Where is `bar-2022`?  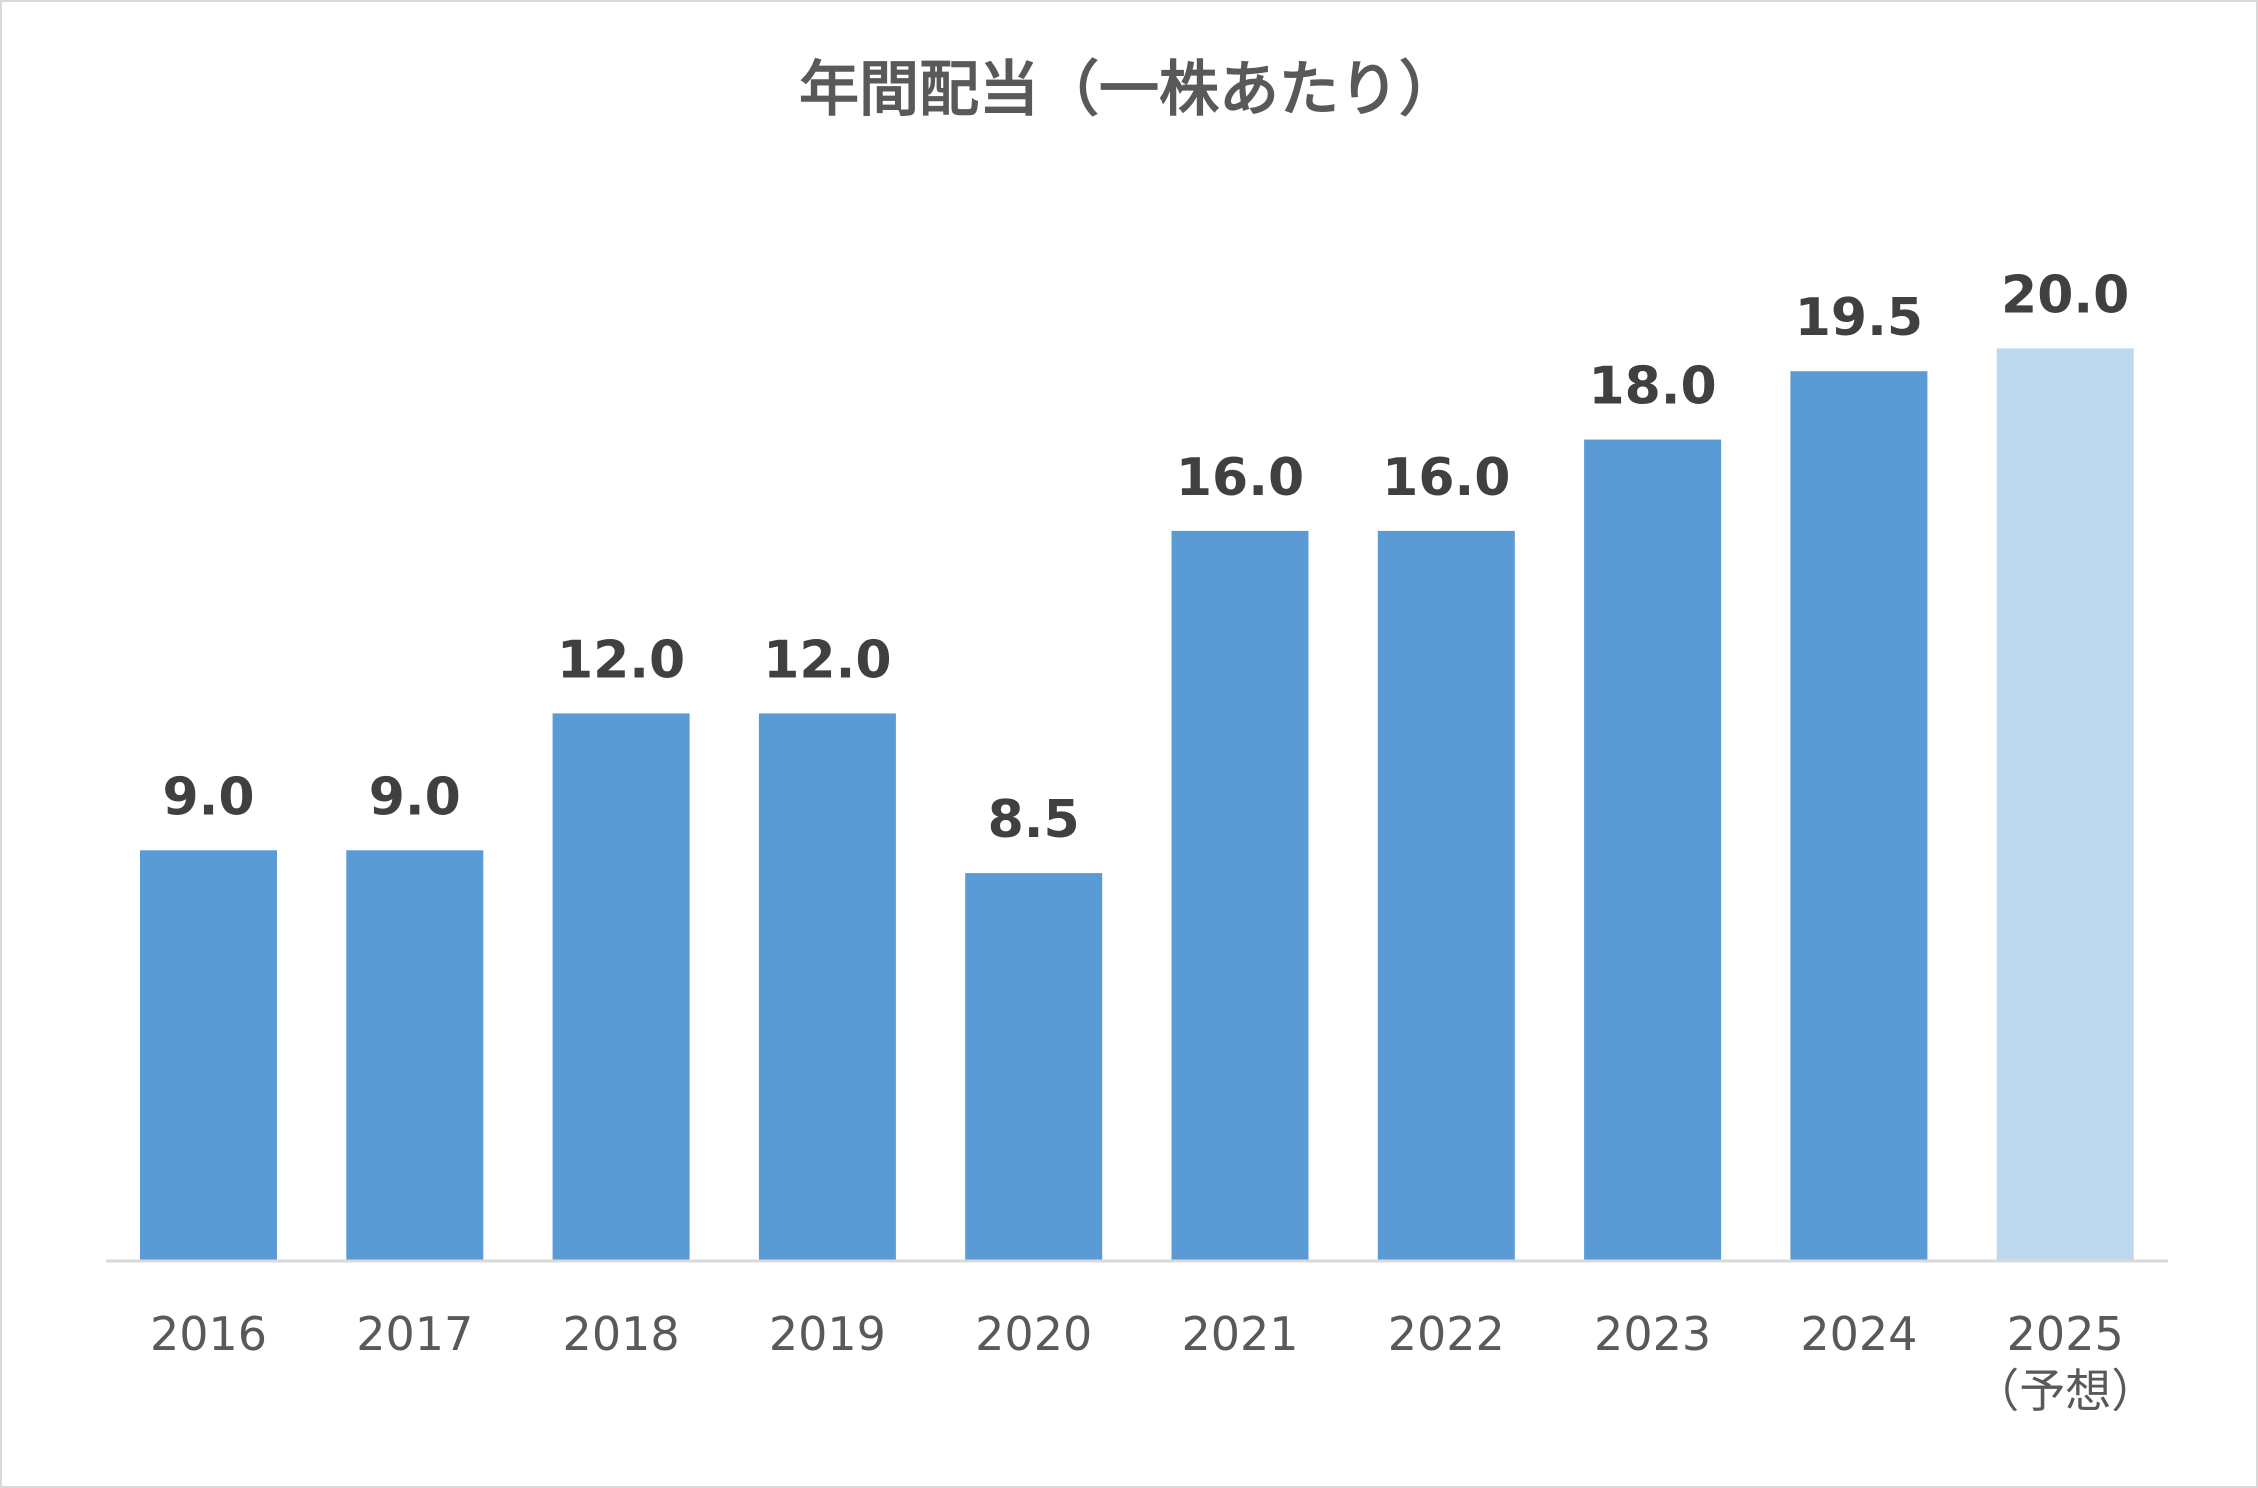 bar-2022 is located at coordinates (1446, 895).